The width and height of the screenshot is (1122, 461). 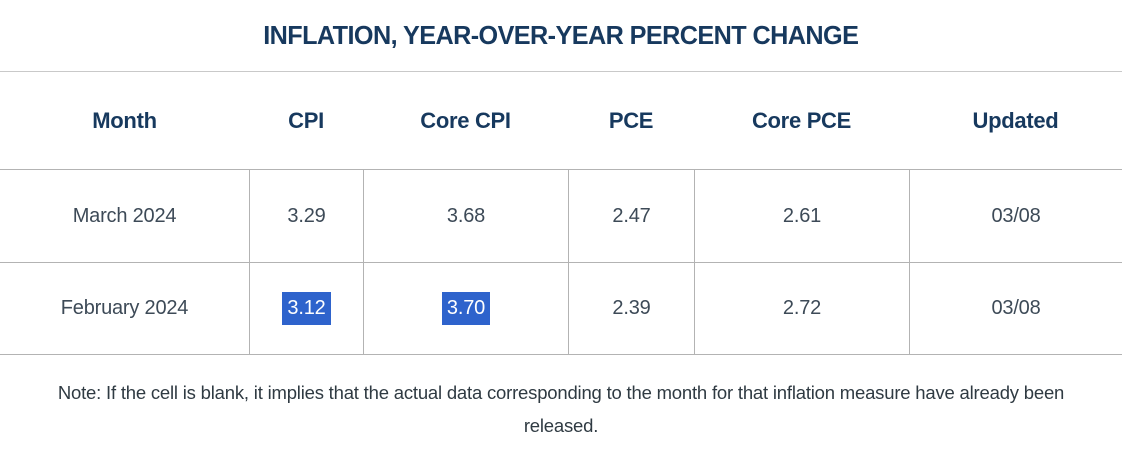 What do you see at coordinates (801, 216) in the screenshot?
I see `cell-core-pce: 2.61` at bounding box center [801, 216].